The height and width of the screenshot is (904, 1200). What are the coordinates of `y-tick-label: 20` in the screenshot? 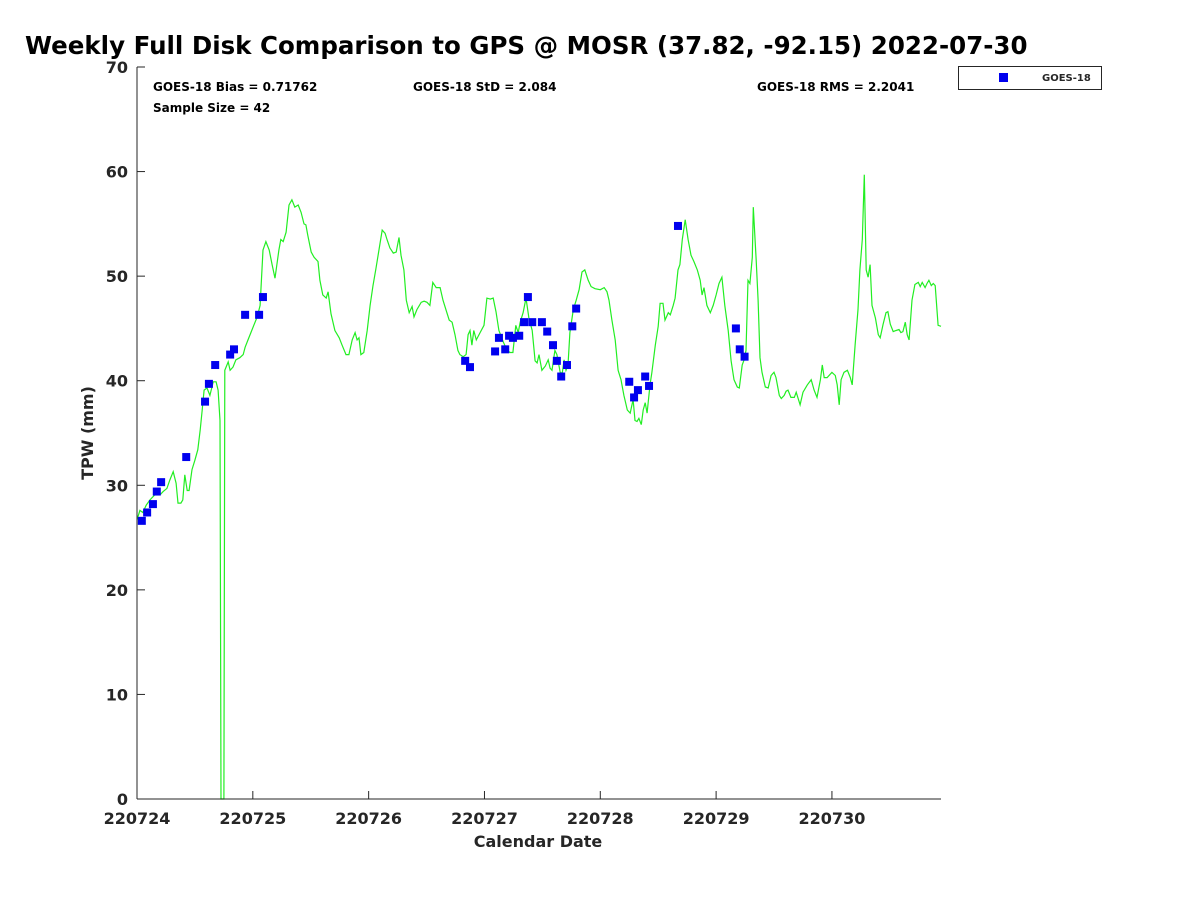 It's located at (117, 590).